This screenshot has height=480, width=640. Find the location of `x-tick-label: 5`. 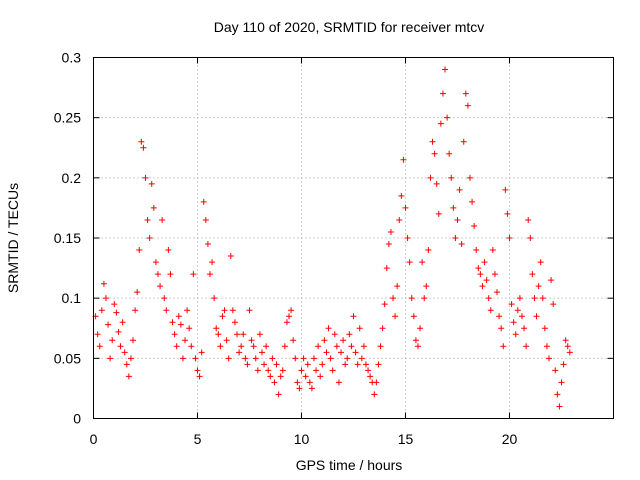

x-tick-label: 5 is located at coordinates (198, 439).